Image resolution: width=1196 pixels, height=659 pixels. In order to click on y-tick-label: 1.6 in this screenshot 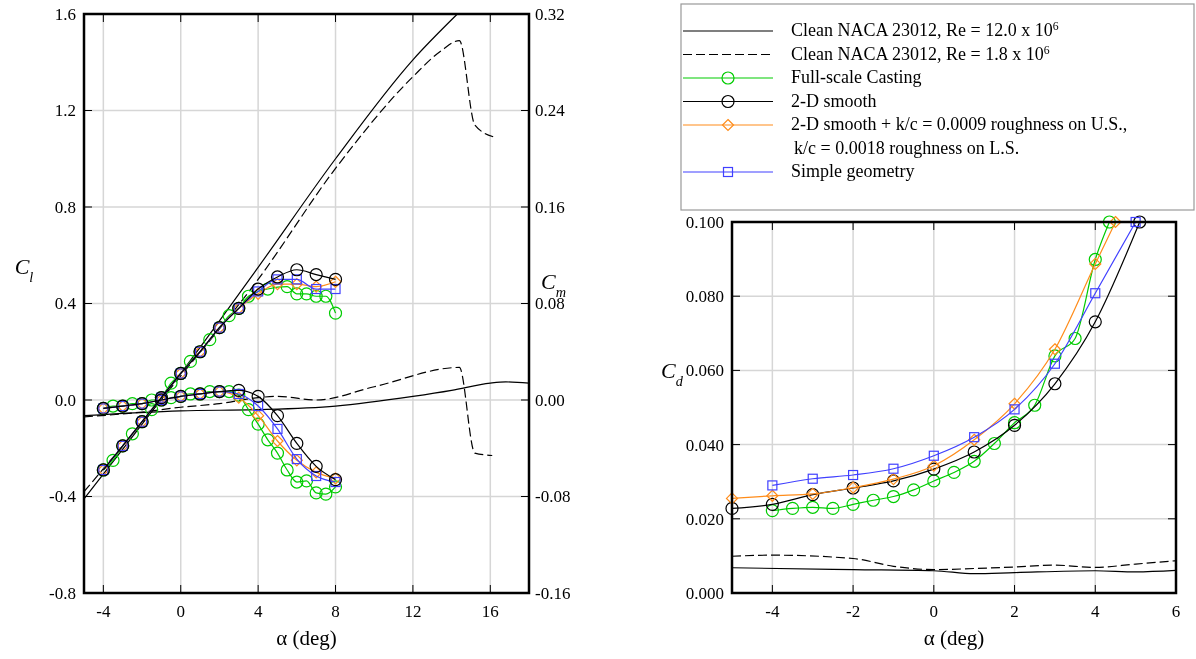, I will do `click(65, 14)`.